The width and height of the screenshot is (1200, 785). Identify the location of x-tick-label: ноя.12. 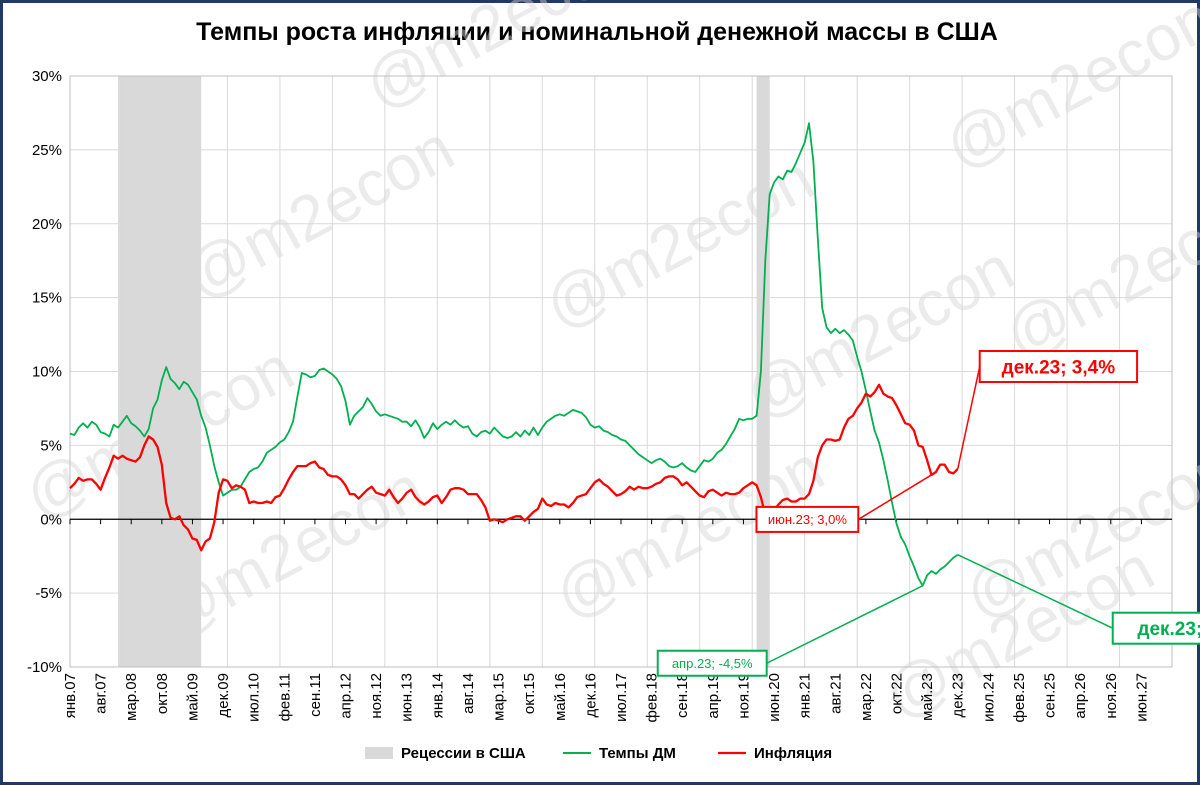
(376, 696).